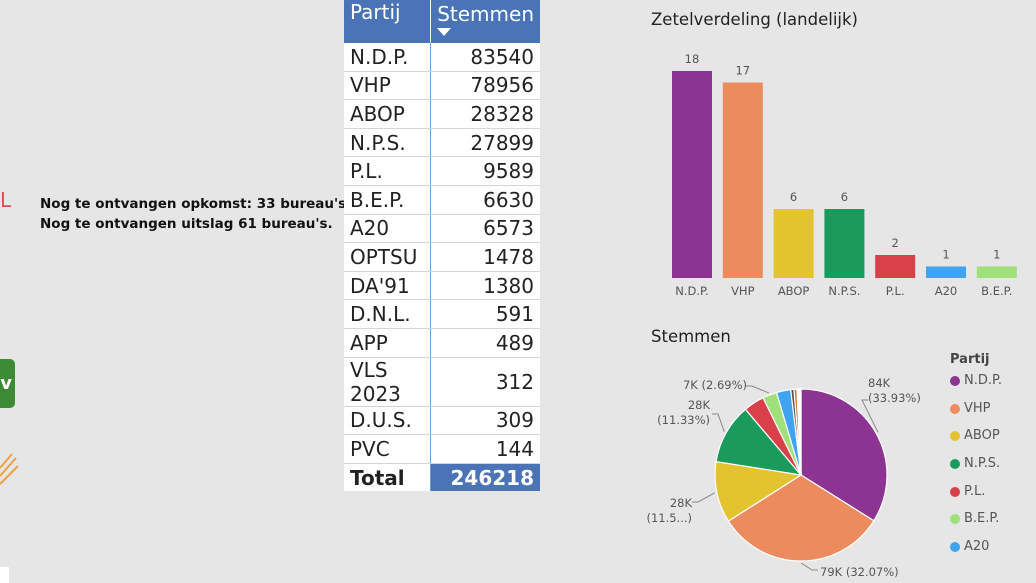  What do you see at coordinates (982, 519) in the screenshot?
I see `legend-label: B.E.P.` at bounding box center [982, 519].